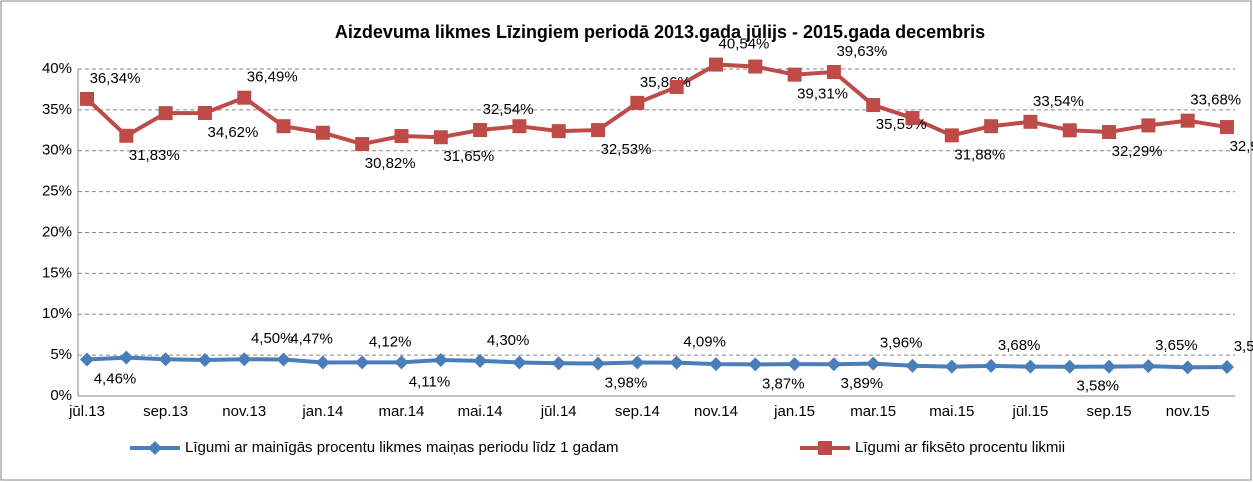 This screenshot has height=482, width=1253. Describe the element at coordinates (508, 340) in the screenshot. I see `data-label: 4,30%` at that location.